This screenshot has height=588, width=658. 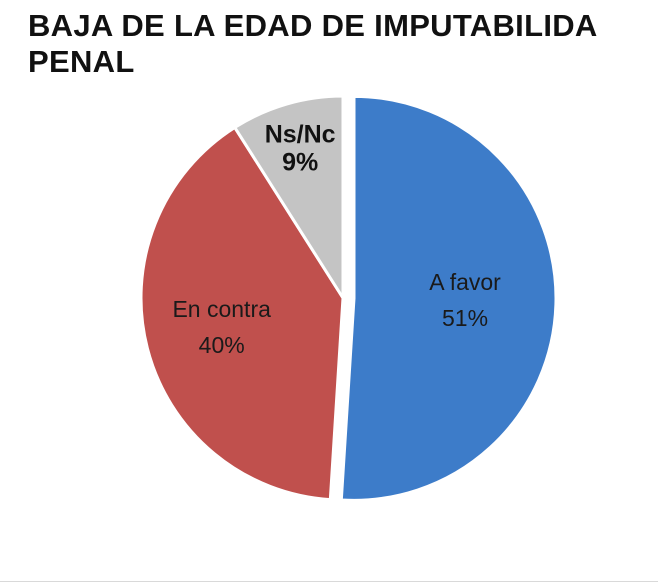 What do you see at coordinates (329, 581) in the screenshot?
I see `bottom-divider` at bounding box center [329, 581].